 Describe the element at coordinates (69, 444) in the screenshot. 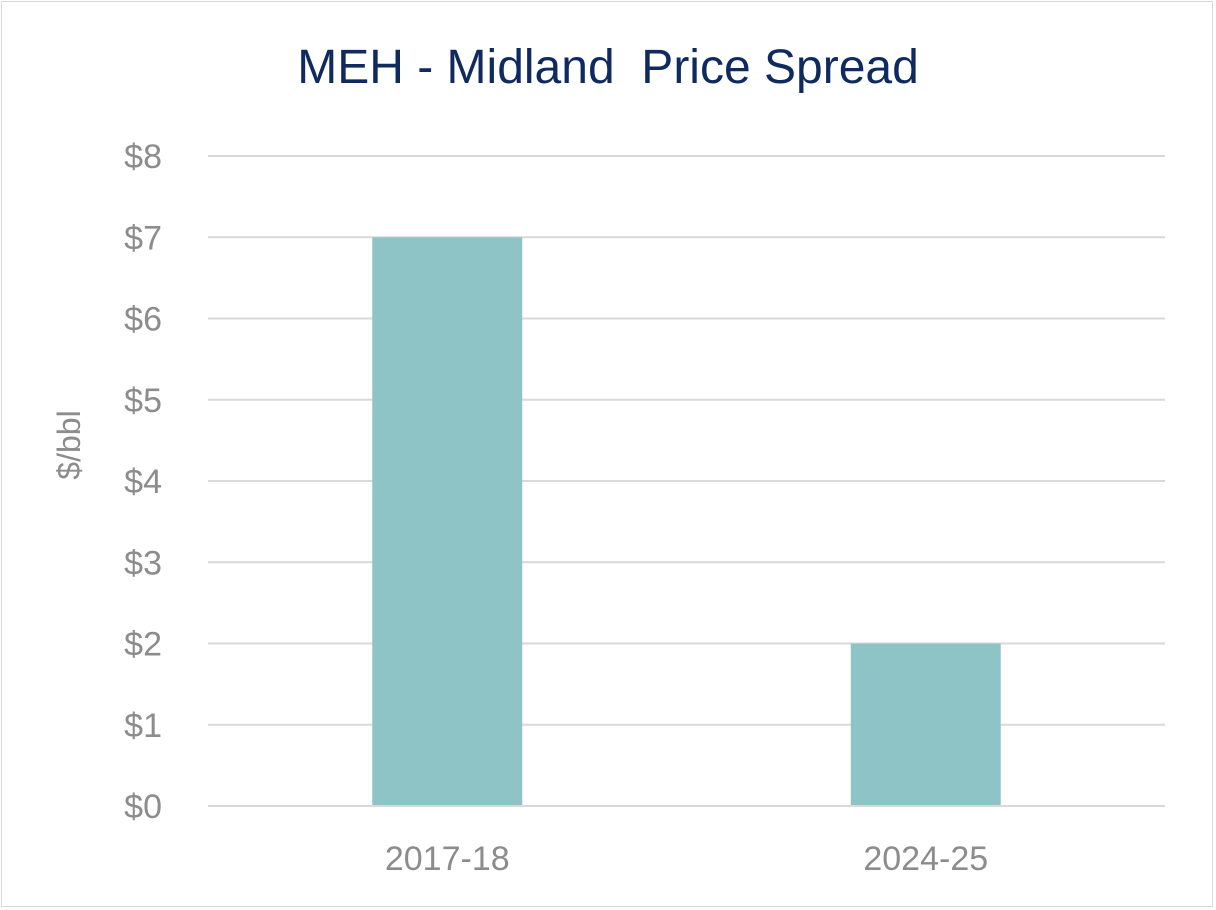

I see `y-axis-title: $/bbl` at that location.